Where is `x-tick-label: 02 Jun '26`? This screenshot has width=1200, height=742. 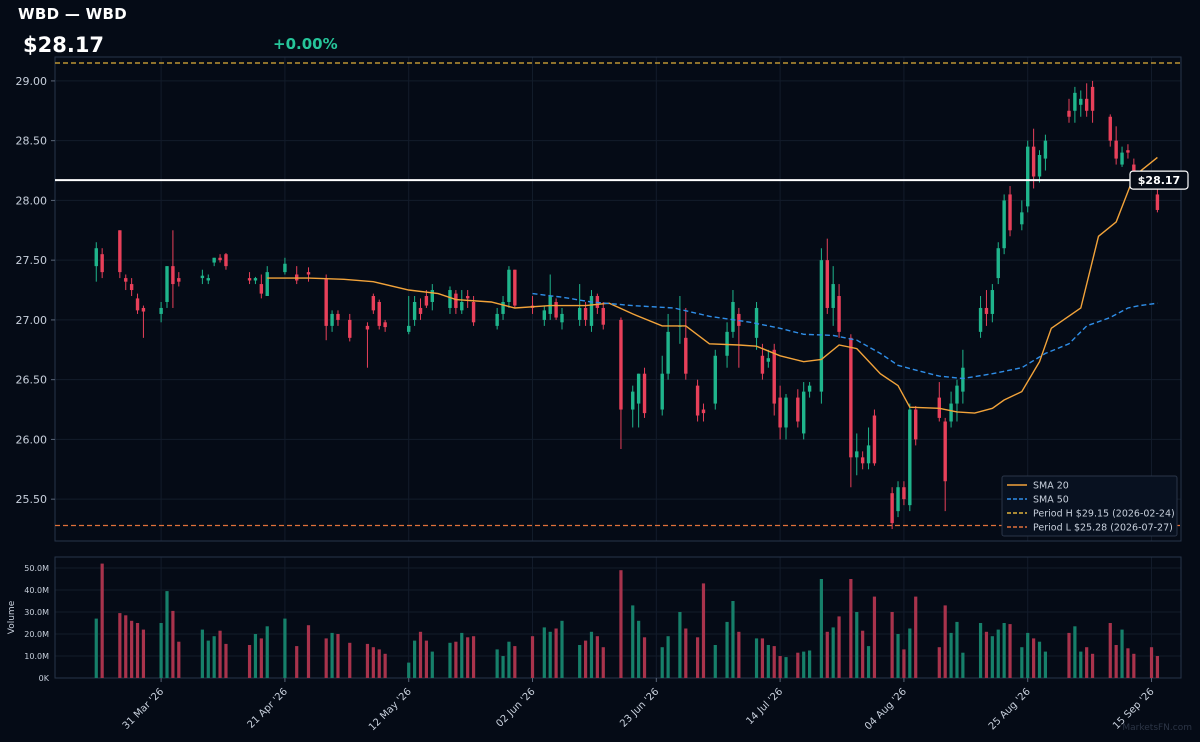
x-tick-label: 02 Jun '26 is located at coordinates (515, 707).